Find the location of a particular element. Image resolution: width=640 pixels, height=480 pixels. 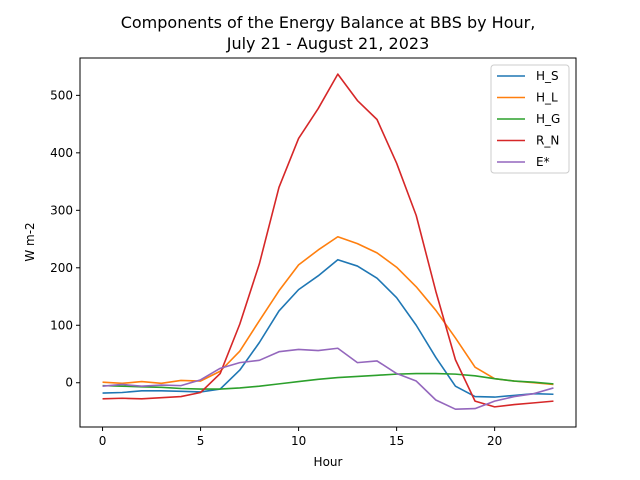

y-tick-label: 100 is located at coordinates (61, 325).